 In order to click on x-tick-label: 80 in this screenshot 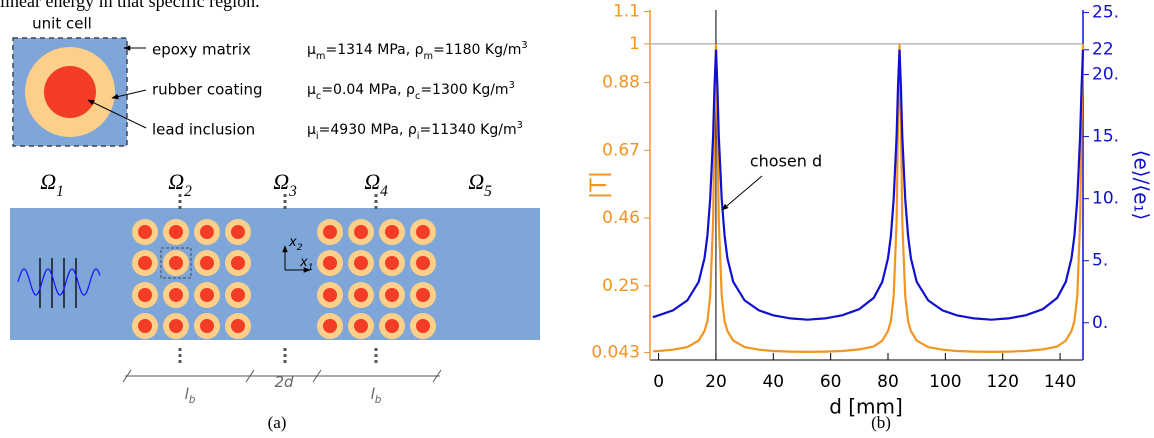, I will do `click(888, 382)`.